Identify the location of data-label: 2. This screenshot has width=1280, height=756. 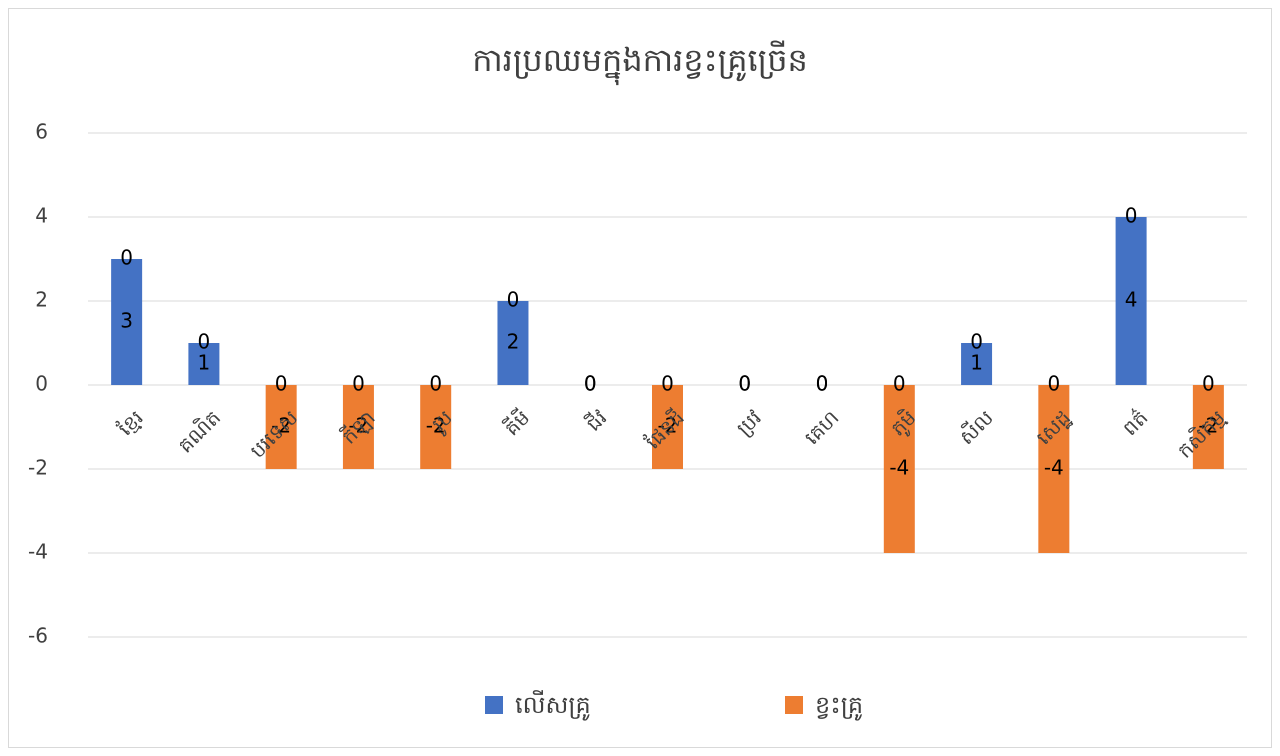
(513, 342).